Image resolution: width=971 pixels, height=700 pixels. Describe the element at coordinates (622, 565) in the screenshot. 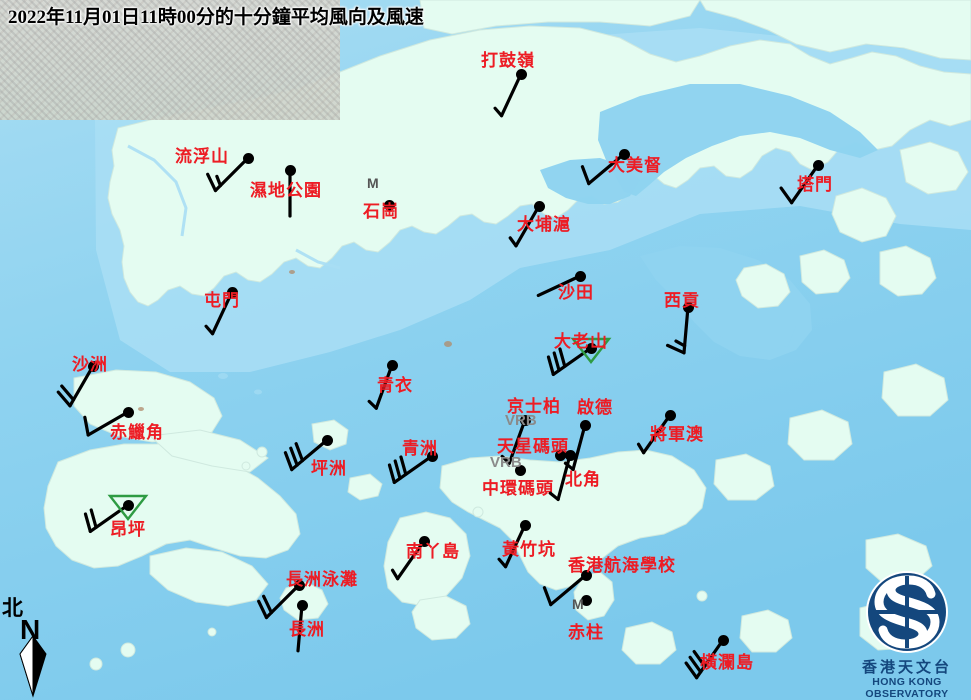

I see `station-label: 香港航海學校` at that location.